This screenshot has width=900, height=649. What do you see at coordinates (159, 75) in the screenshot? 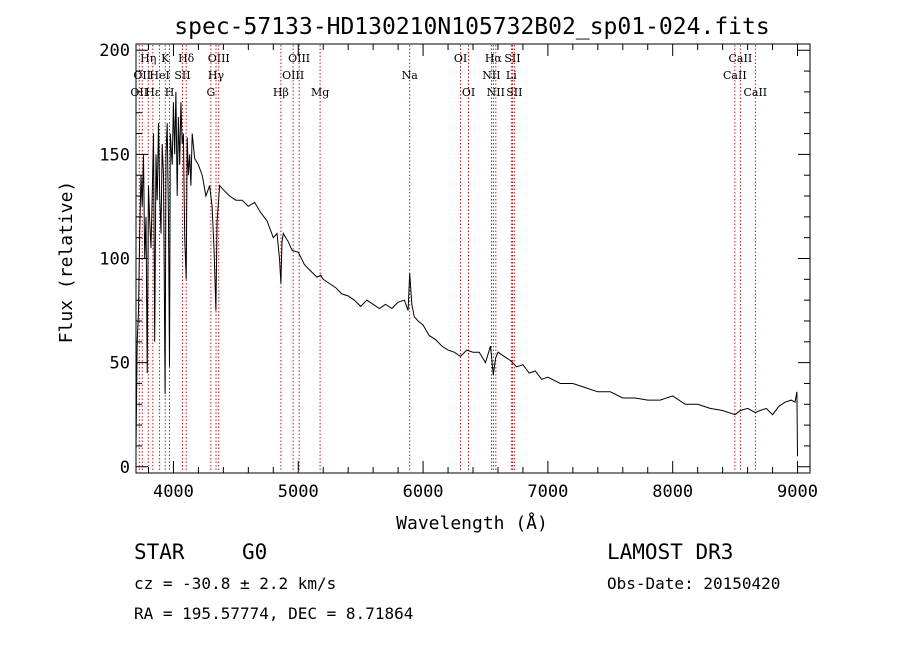
I see `line-marker-label: HeI` at bounding box center [159, 75].